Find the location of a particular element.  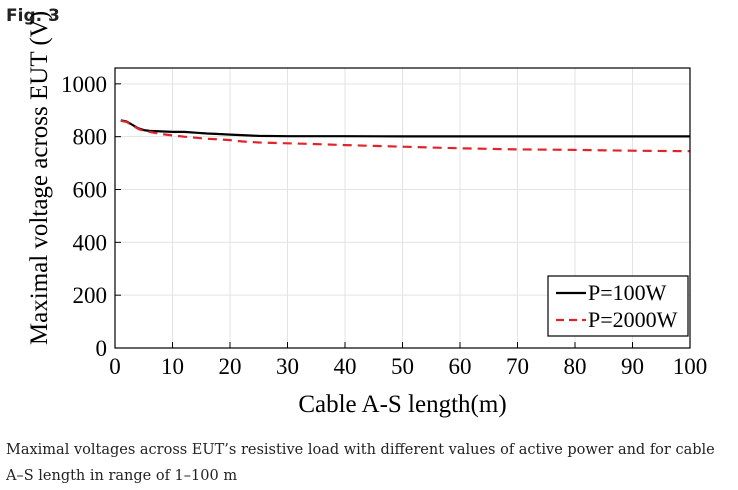

plot-area is located at coordinates (405, 136).